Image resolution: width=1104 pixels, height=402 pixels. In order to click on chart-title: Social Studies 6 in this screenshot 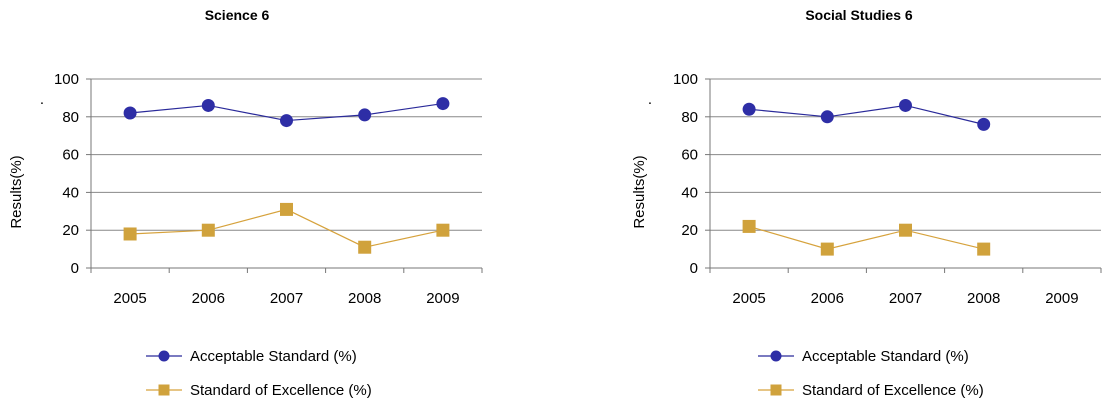, I will do `click(859, 15)`.